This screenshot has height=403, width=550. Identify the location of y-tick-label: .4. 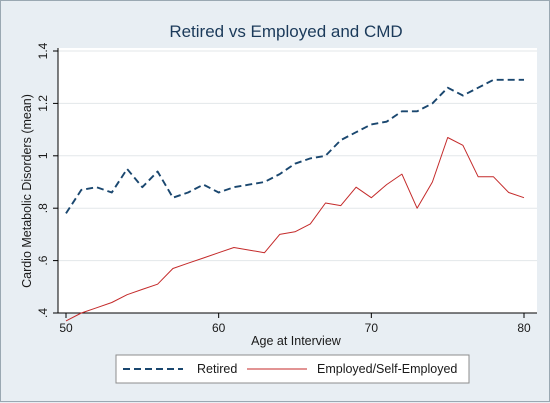
(43, 313).